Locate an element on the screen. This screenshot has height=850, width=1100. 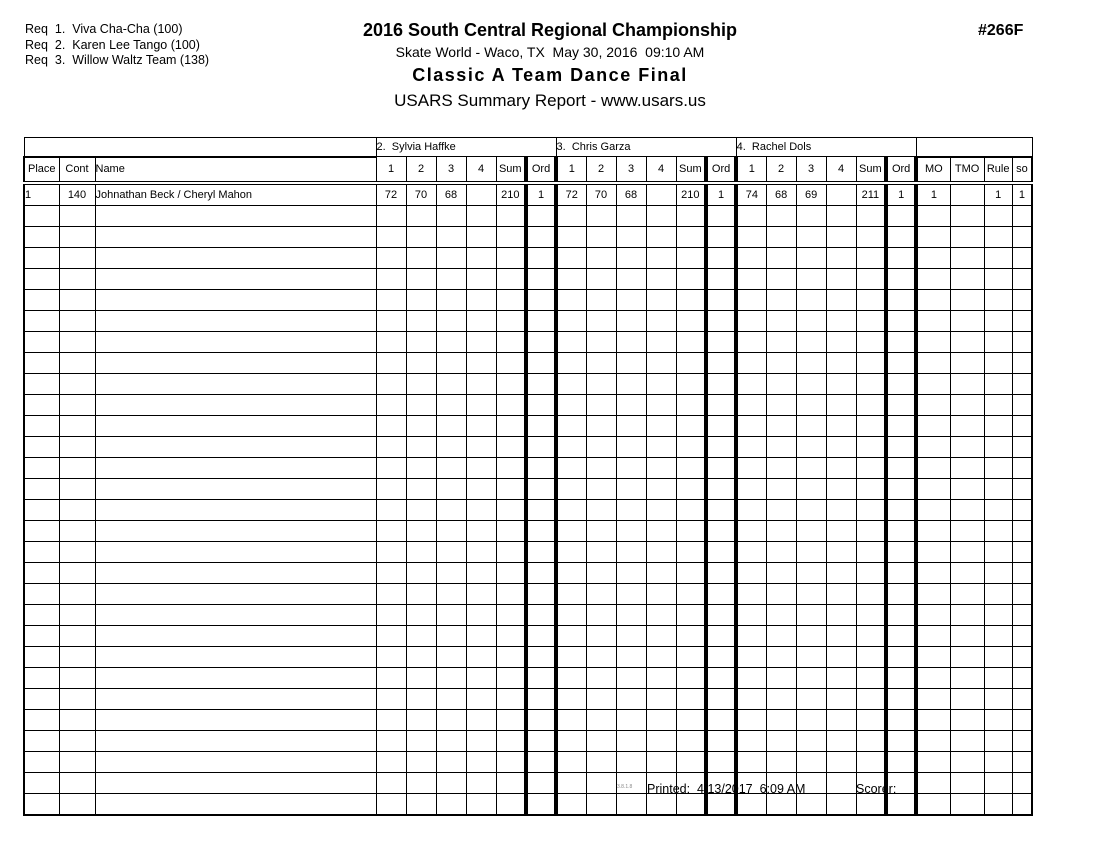
name-cell: Johnathan Beck / Cheryl Mahon is located at coordinates (235, 194).